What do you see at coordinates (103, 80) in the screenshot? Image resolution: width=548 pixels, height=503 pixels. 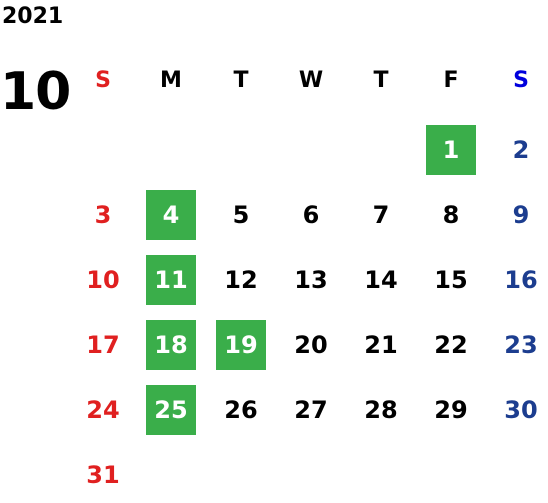 I see `weekday-header-sun: S` at bounding box center [103, 80].